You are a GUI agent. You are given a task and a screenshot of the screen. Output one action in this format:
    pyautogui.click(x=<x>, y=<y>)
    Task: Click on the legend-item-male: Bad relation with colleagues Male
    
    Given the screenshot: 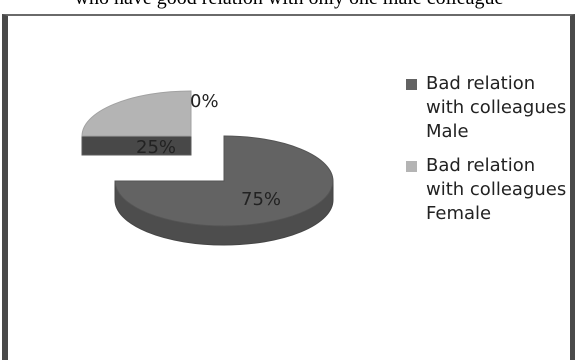 What is the action you would take?
    pyautogui.click(x=489, y=108)
    